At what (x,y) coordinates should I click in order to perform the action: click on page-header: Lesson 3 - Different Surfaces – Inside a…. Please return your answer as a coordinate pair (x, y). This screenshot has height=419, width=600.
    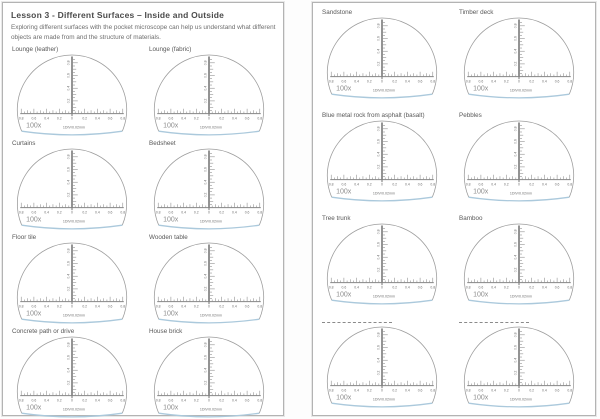
    Looking at the image, I should click on (143, 22).